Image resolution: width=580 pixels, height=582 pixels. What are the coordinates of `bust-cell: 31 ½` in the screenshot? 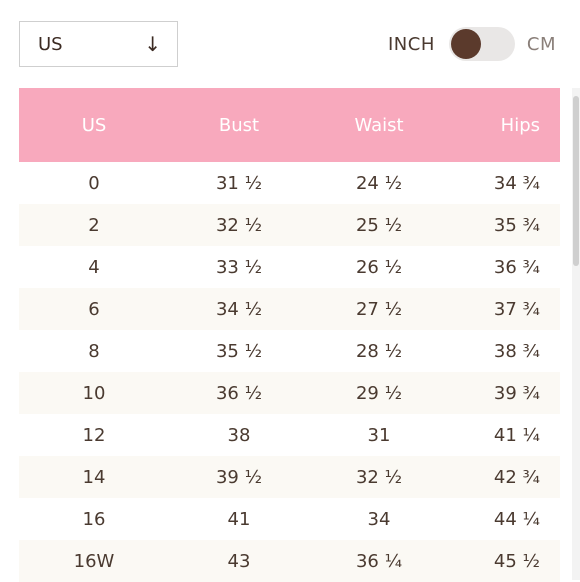 It's located at (239, 183).